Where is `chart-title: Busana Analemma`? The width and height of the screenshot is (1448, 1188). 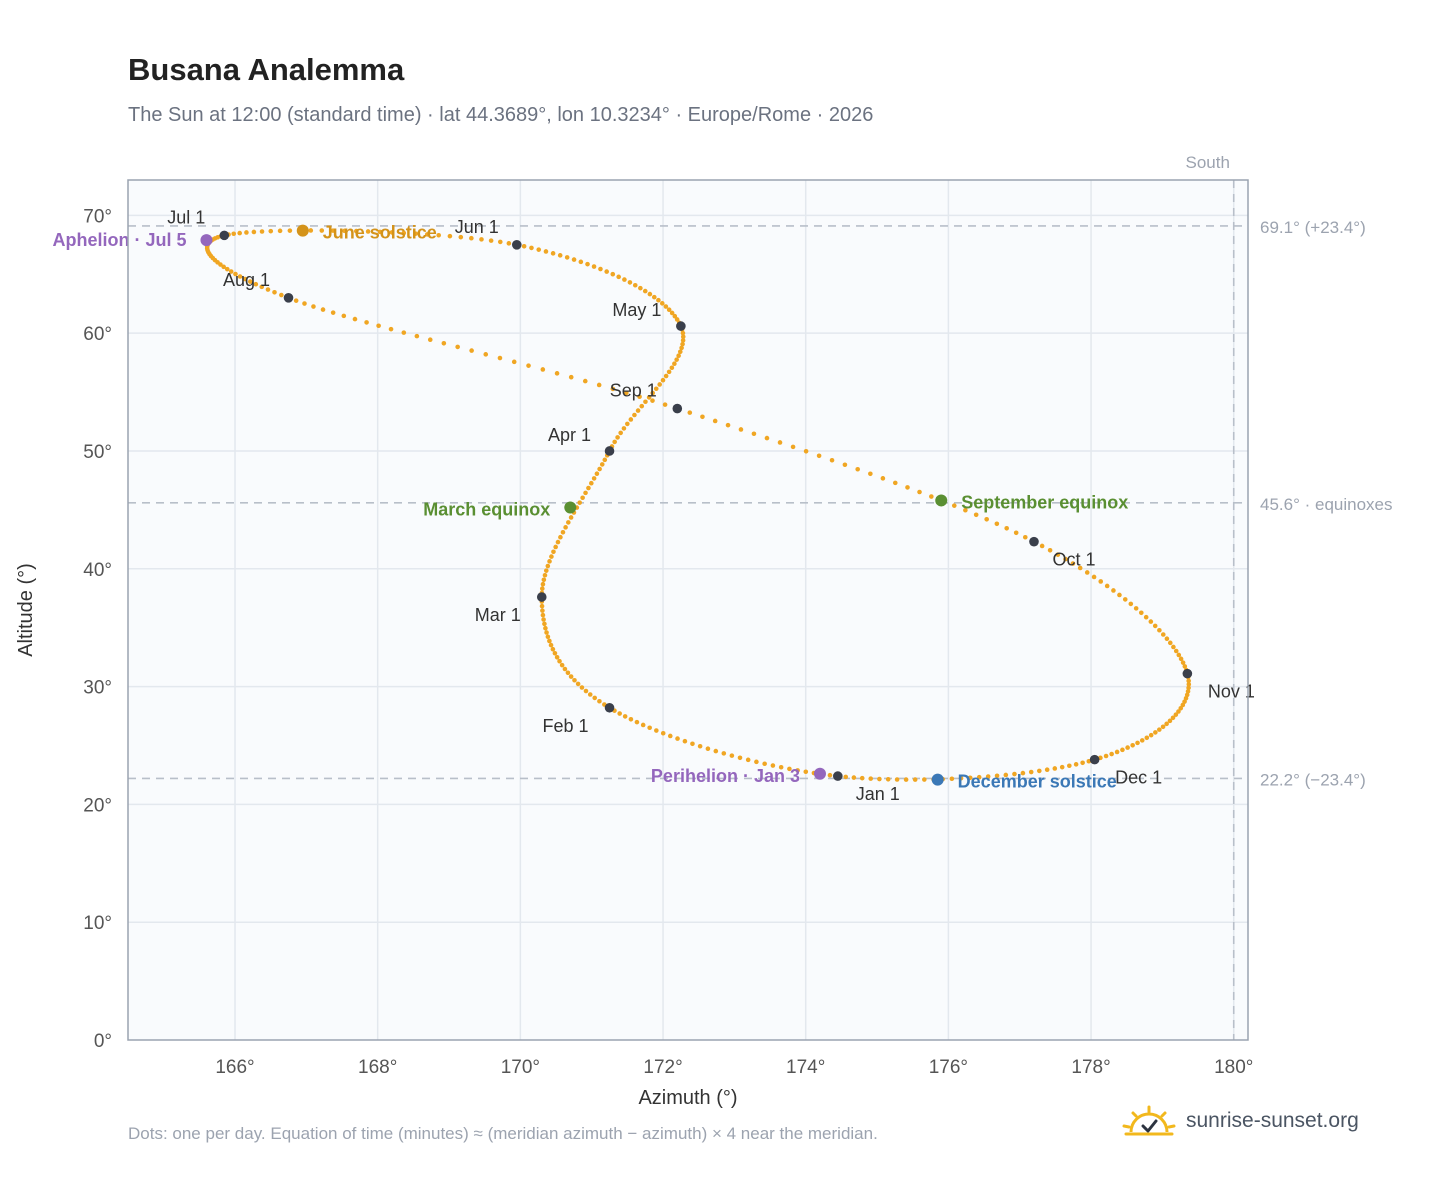 chart-title: Busana Analemma is located at coordinates (266, 69).